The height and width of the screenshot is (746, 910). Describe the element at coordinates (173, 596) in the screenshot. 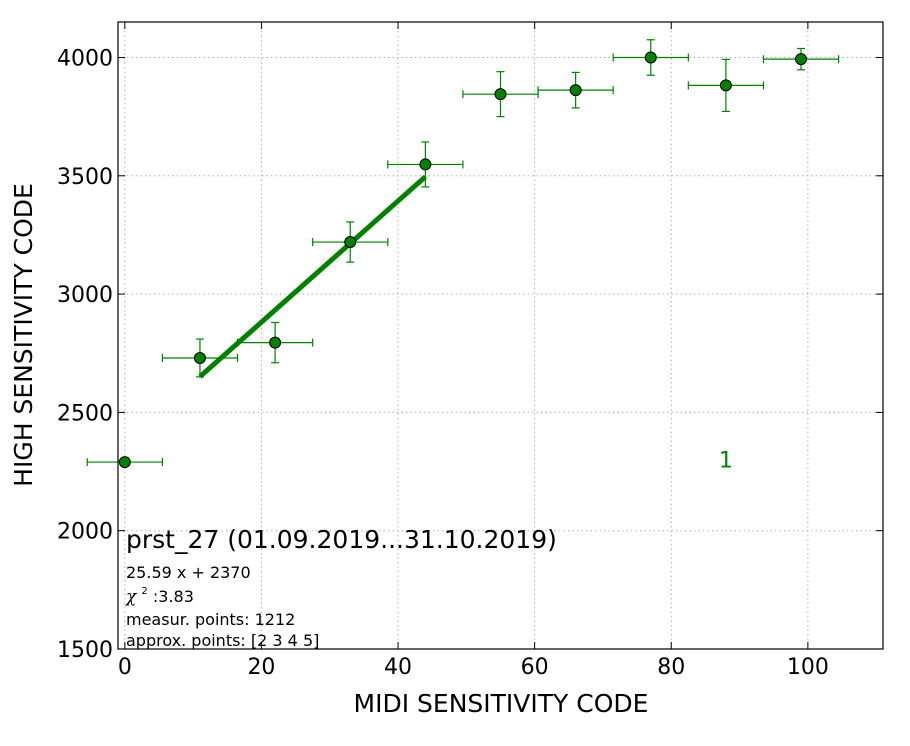

I see `chi-square-value: :3.83` at that location.